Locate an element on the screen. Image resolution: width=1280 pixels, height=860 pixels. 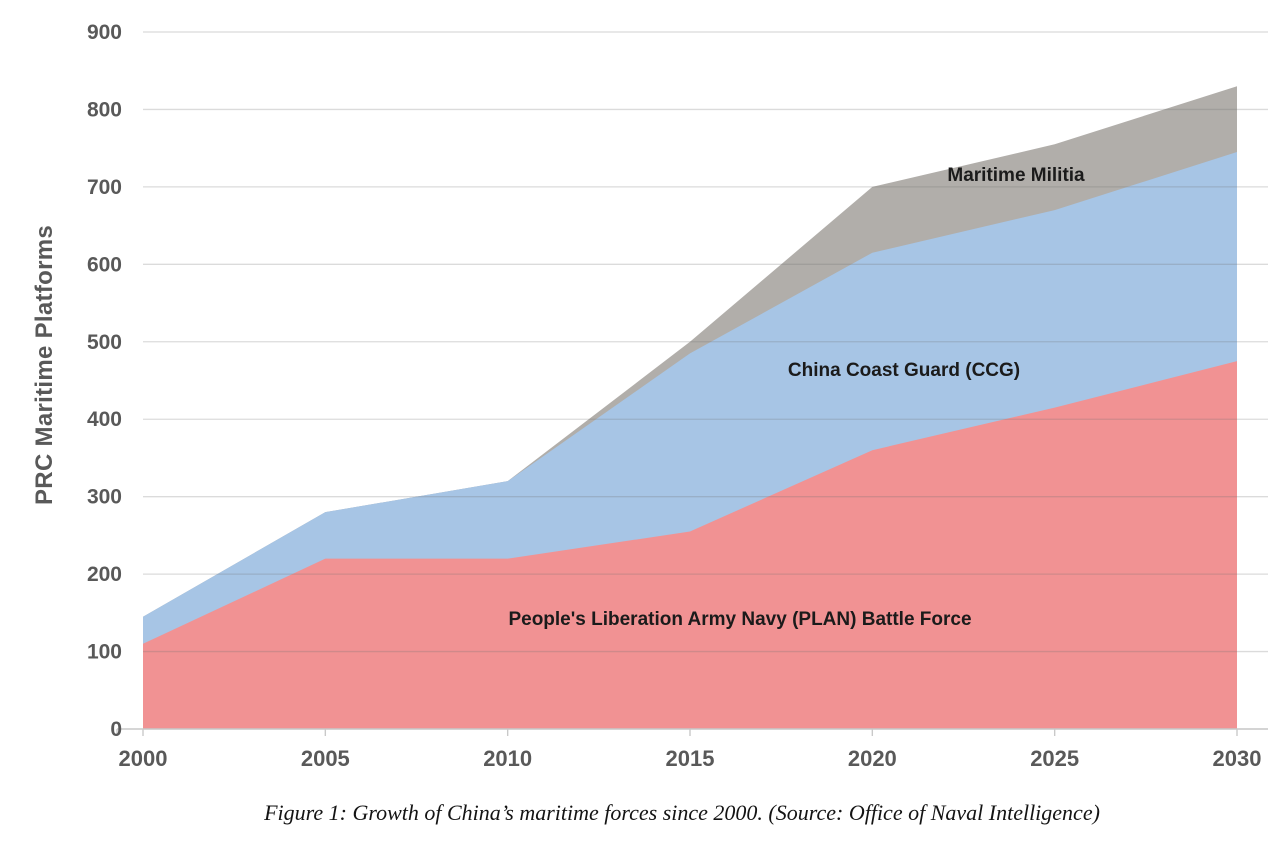
y-axis-title: PRC Maritime Platforms is located at coordinates (44, 365).